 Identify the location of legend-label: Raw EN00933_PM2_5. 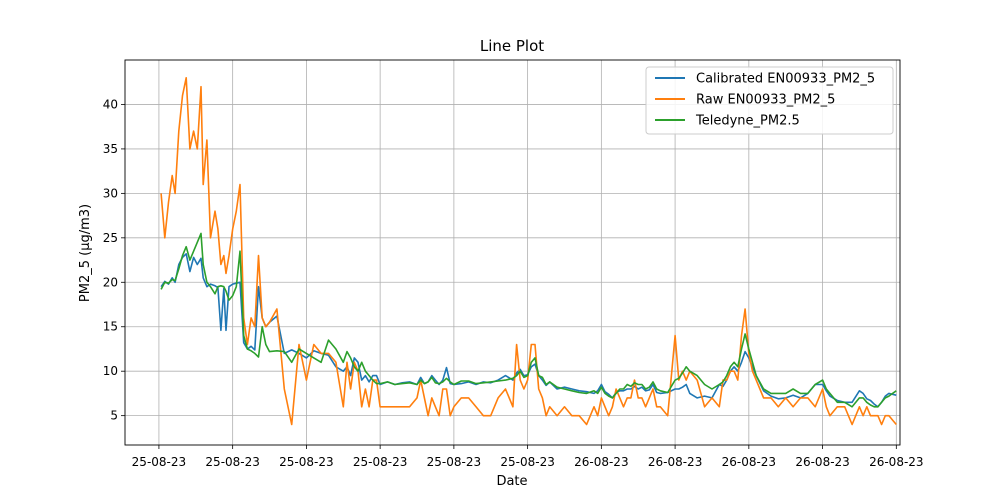
(765, 100).